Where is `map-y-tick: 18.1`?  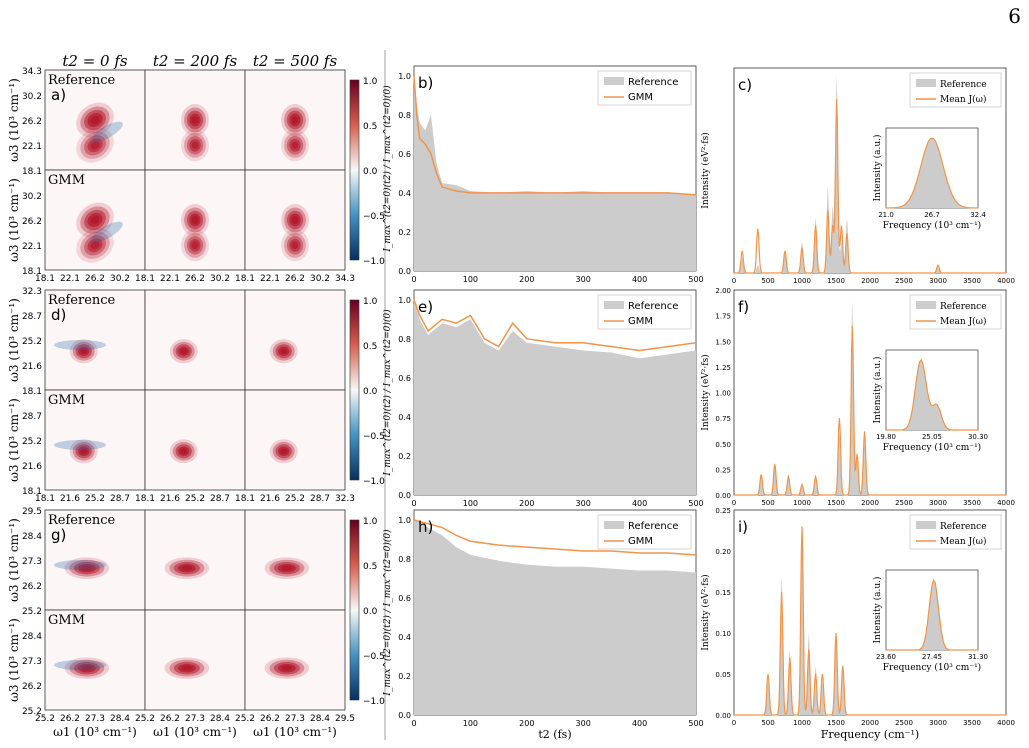
map-y-tick: 18.1 is located at coordinates (32, 272).